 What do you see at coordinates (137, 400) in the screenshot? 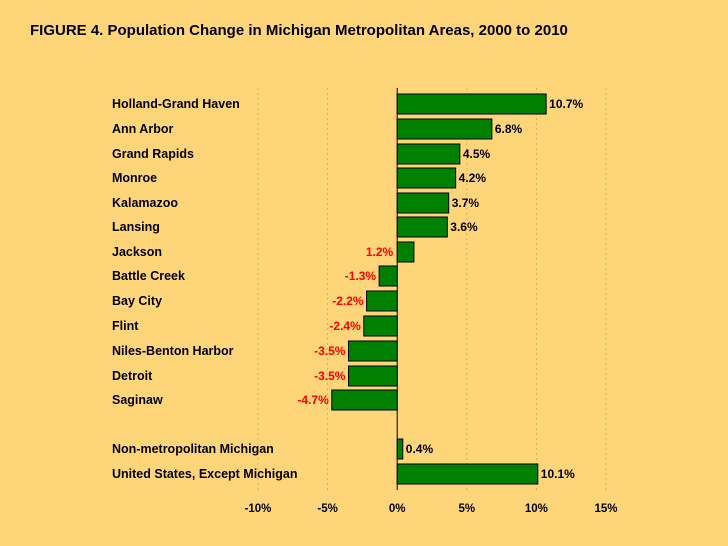
I see `category-label-12: Saginaw` at bounding box center [137, 400].